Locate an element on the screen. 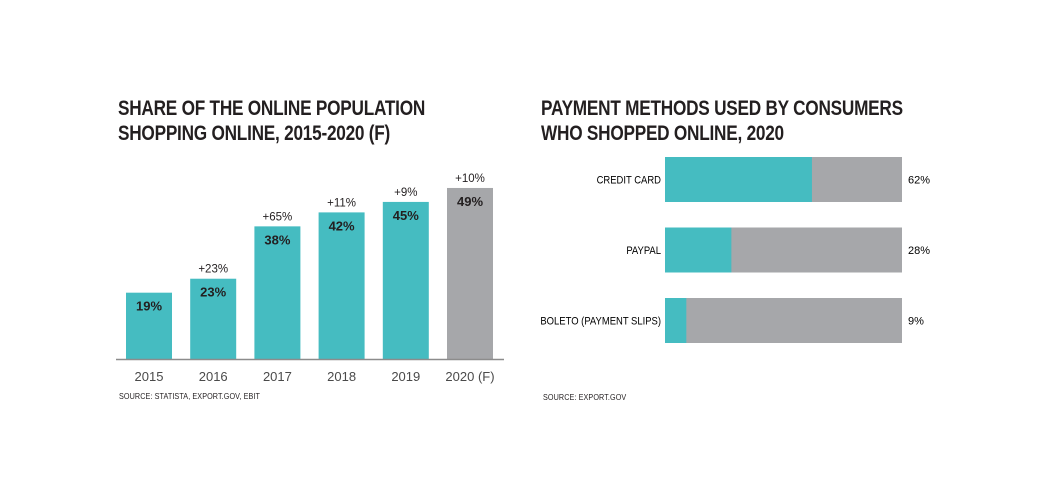 The width and height of the screenshot is (1046, 490). bar-2018 is located at coordinates (341, 285).